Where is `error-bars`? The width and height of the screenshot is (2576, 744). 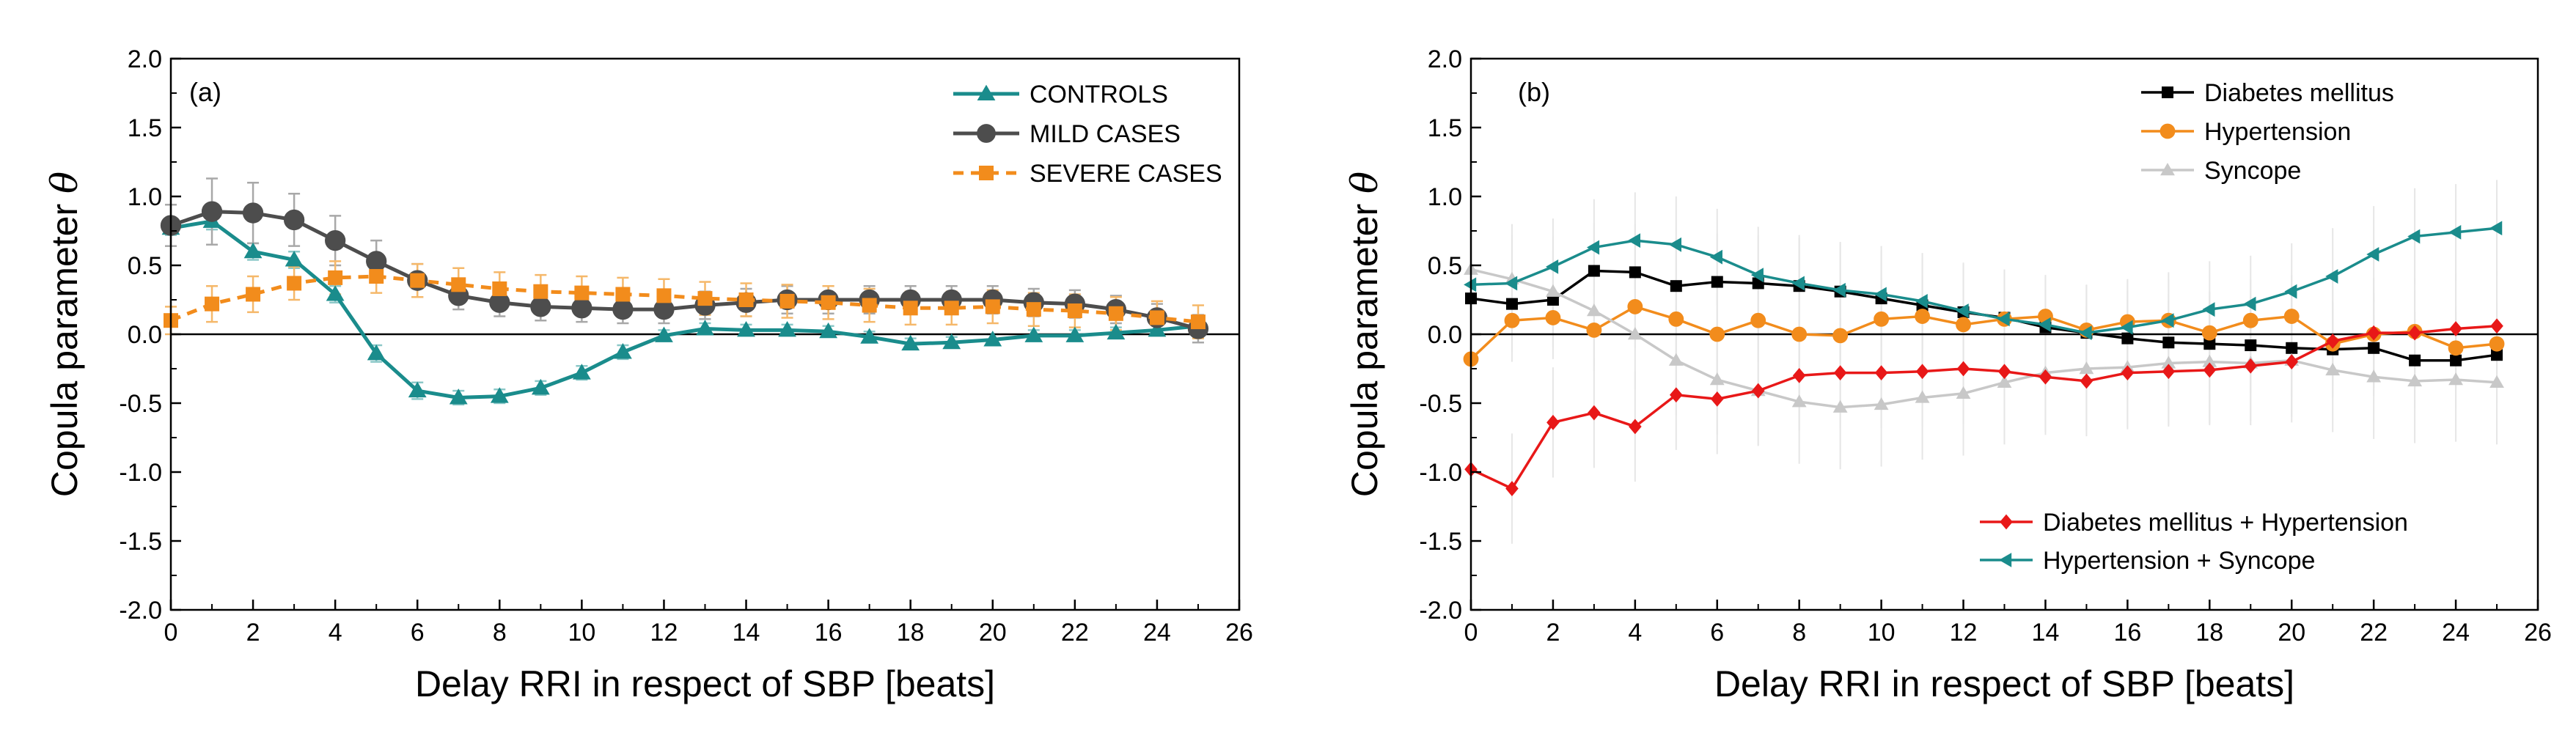
error-bars is located at coordinates (685, 291).